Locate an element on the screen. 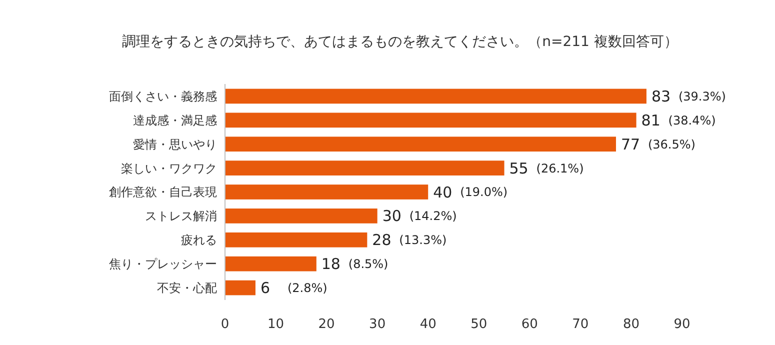 This screenshot has height=345, width=775. x-tick-label: 20 is located at coordinates (326, 324).